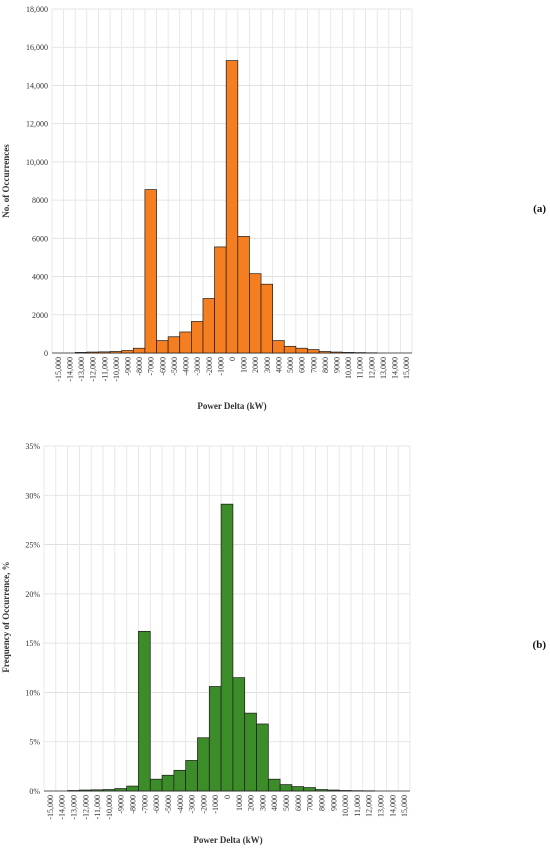 The width and height of the screenshot is (550, 848). I want to click on y-tick-label: 0%, so click(34, 791).